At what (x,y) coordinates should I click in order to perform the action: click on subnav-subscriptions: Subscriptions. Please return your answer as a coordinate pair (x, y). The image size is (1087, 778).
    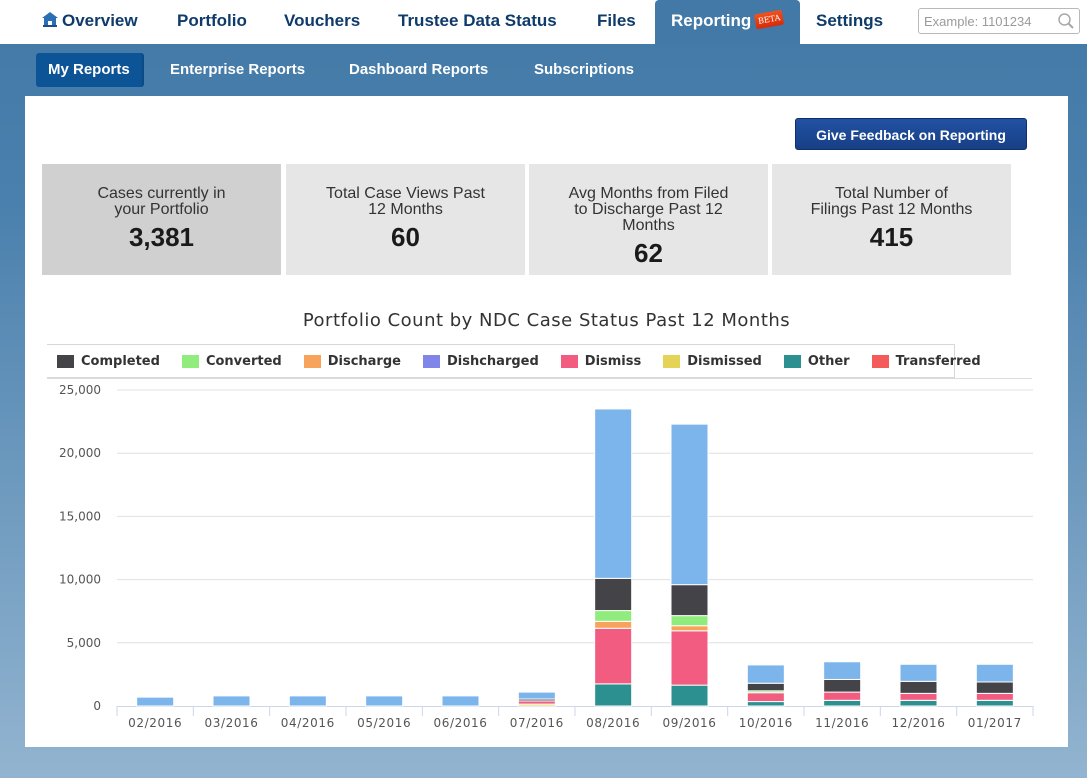
    Looking at the image, I should click on (584, 69).